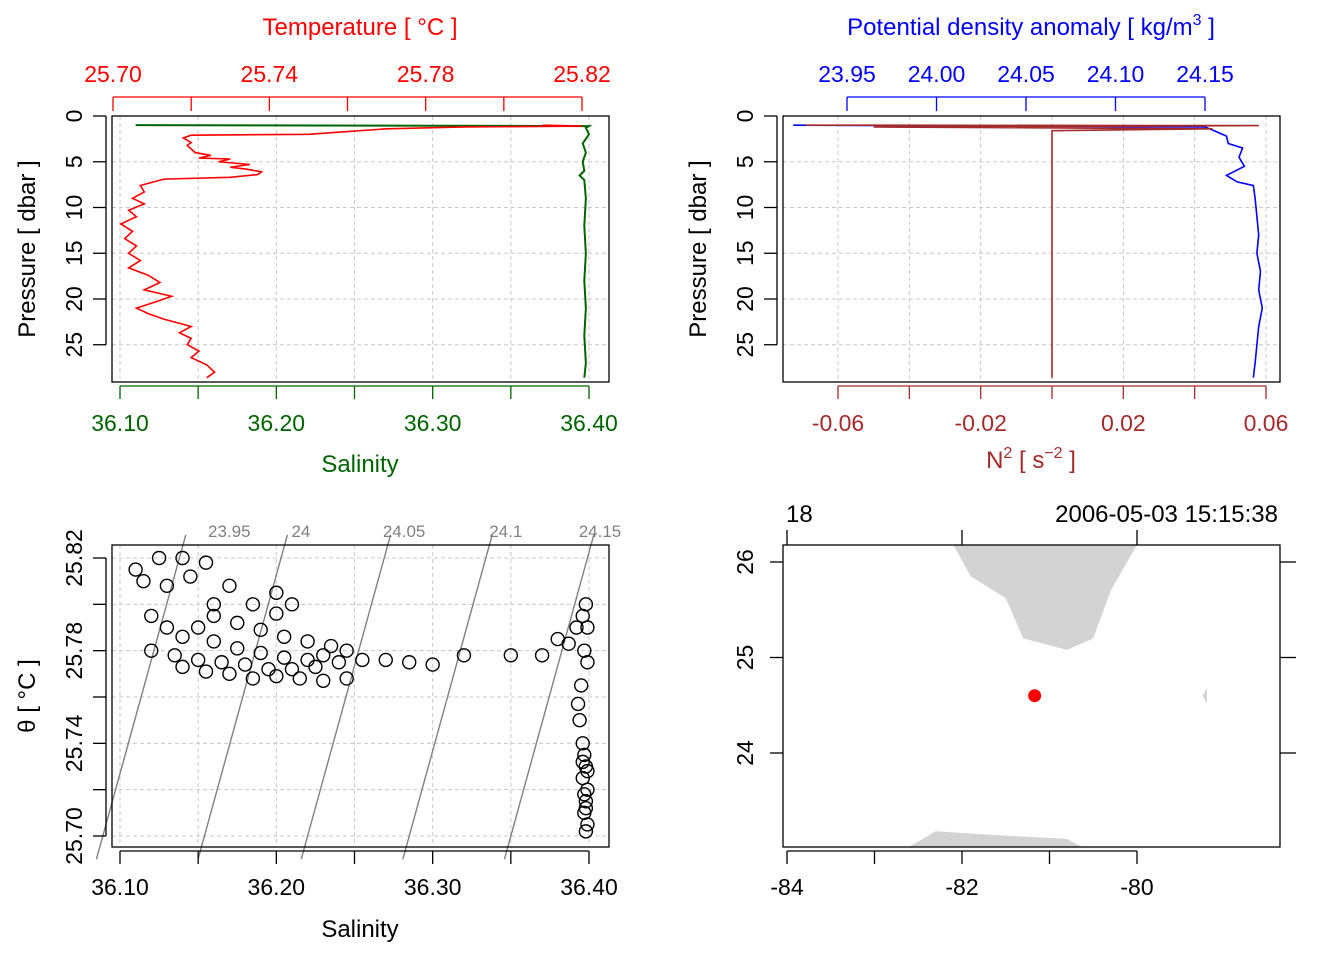 The width and height of the screenshot is (1344, 960). Describe the element at coordinates (74, 253) in the screenshot. I see `pressure-tick-label: 15` at that location.